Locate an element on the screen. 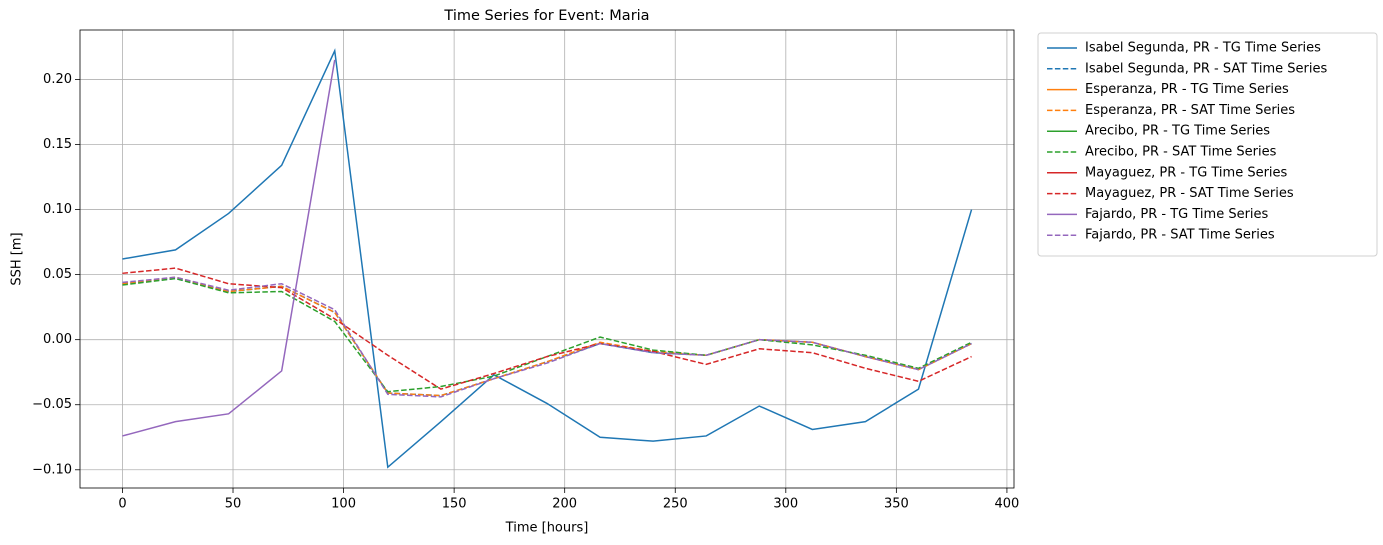  legend-box is located at coordinates (1207, 144).